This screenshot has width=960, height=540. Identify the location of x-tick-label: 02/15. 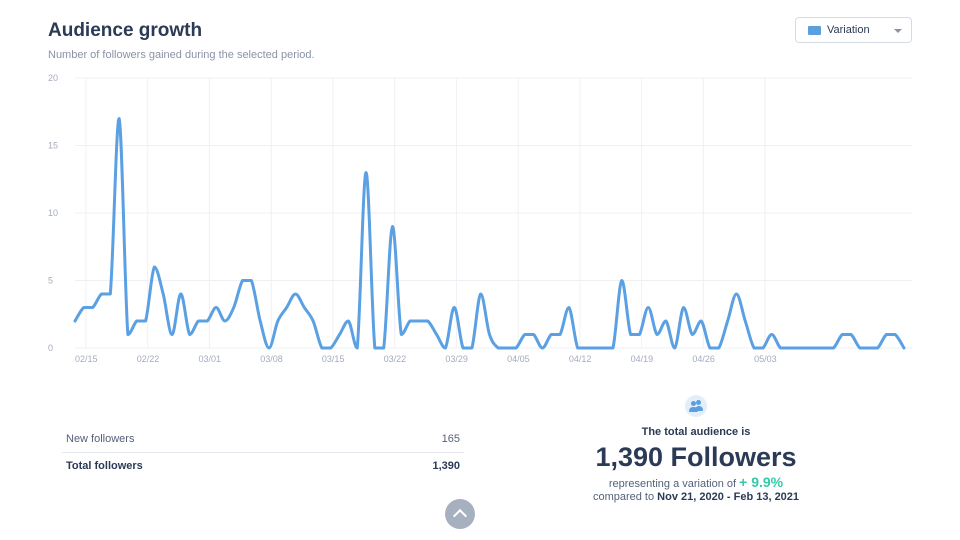
(86, 359).